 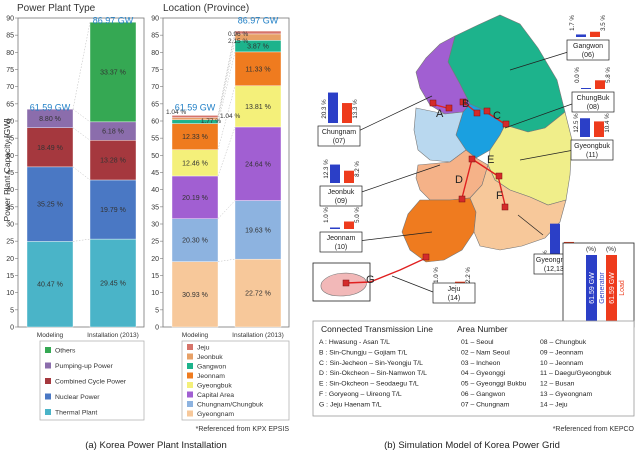 What do you see at coordinates (155, 276) in the screenshot?
I see `y-tick-label: 15` at bounding box center [155, 276].